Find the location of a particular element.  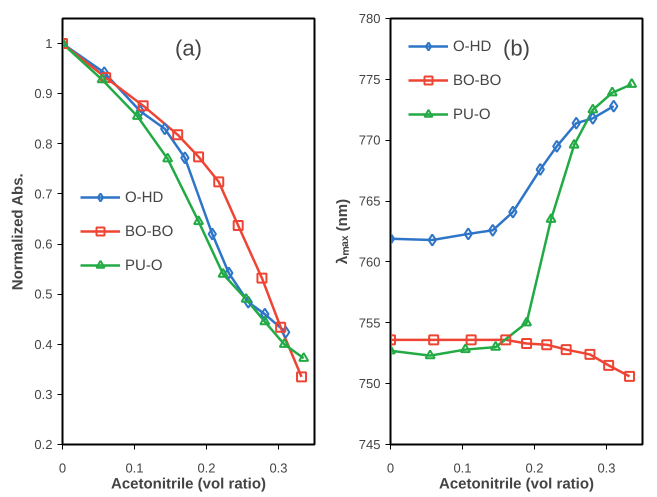

text: (b) is located at coordinates (516, 48).